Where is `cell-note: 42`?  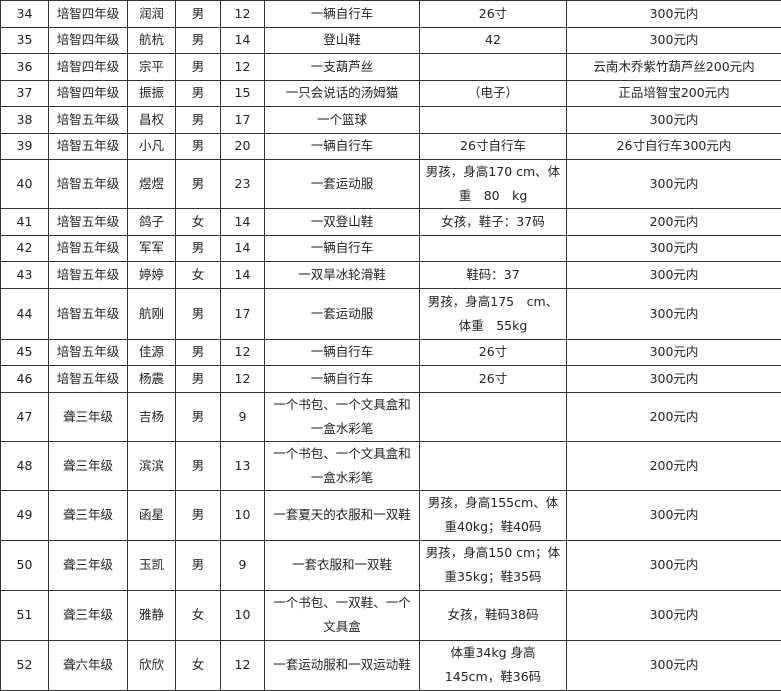
cell-note: 42 is located at coordinates (493, 40).